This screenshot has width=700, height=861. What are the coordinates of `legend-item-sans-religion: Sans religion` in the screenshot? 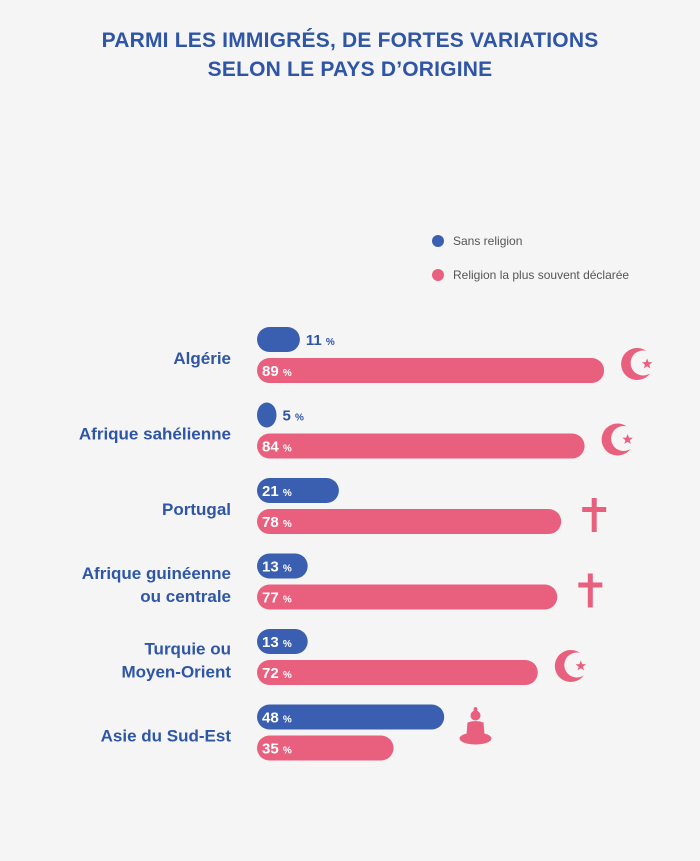 It's located at (530, 241).